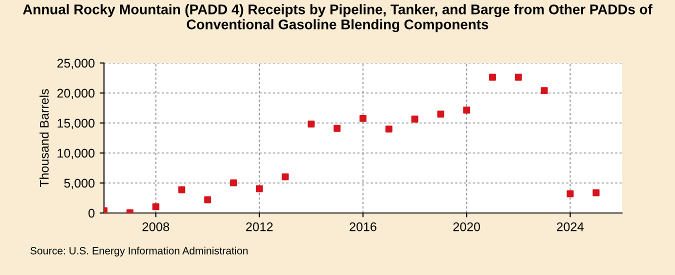  I want to click on y-tick-label: 25,000, so click(75, 64).